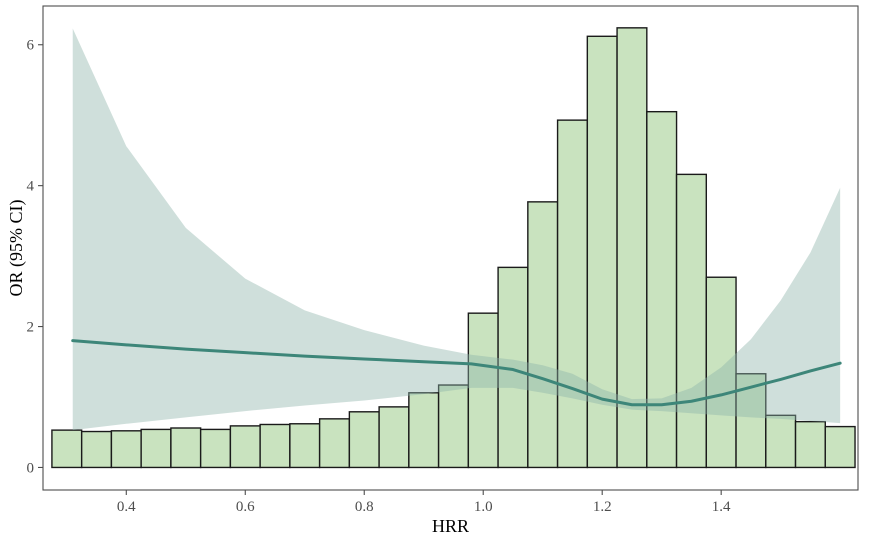  What do you see at coordinates (450, 526) in the screenshot?
I see `x-axis-title: HRR` at bounding box center [450, 526].